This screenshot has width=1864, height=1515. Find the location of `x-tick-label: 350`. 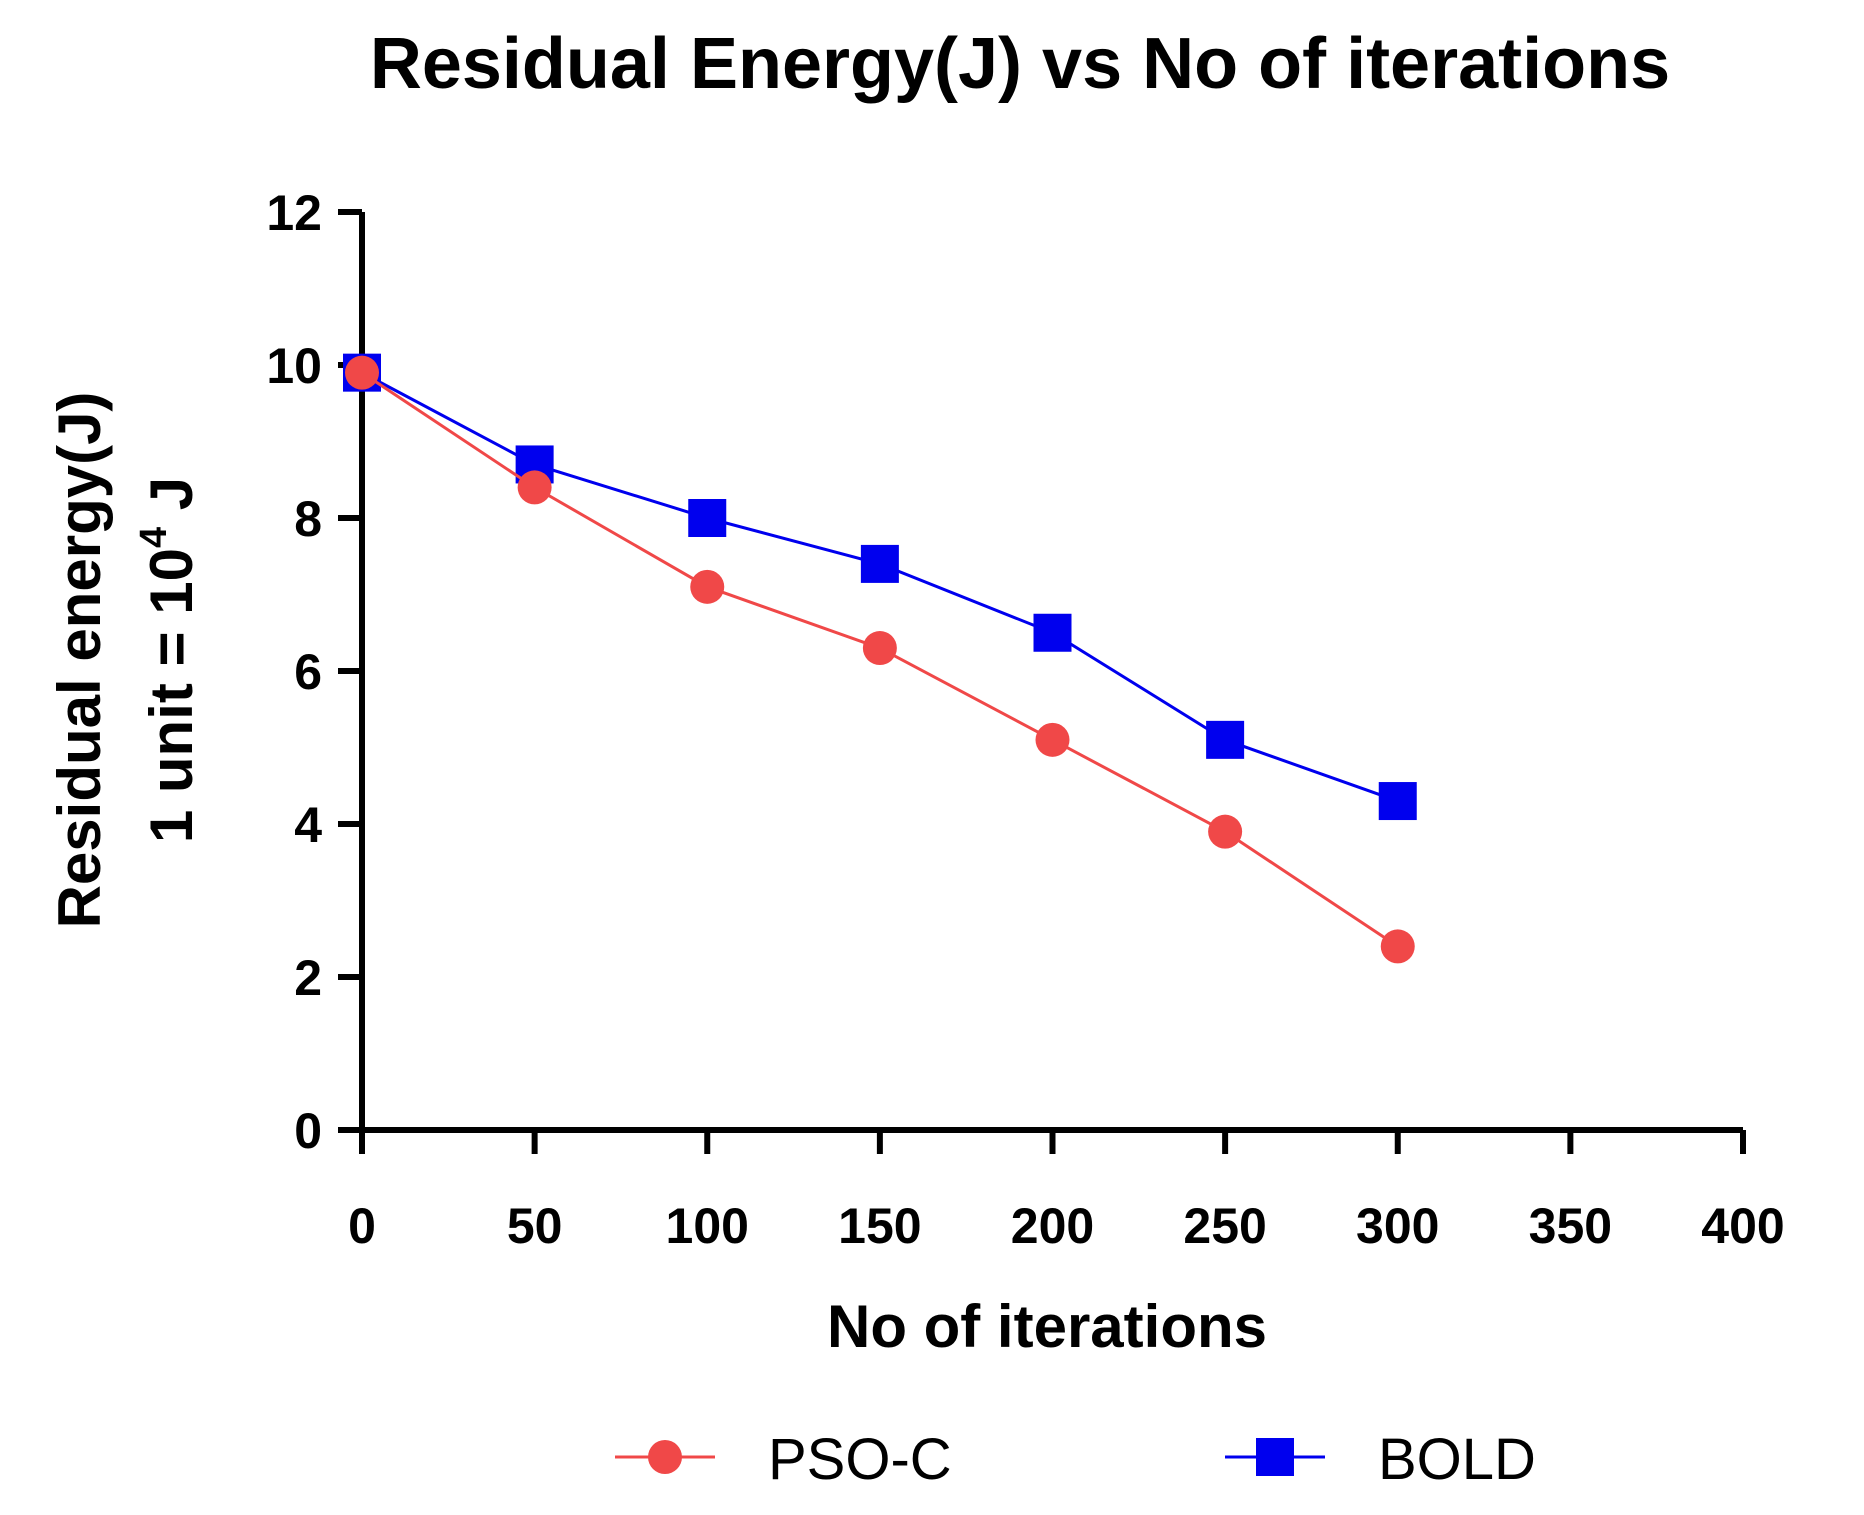

x-tick-label: 350 is located at coordinates (1570, 1226).